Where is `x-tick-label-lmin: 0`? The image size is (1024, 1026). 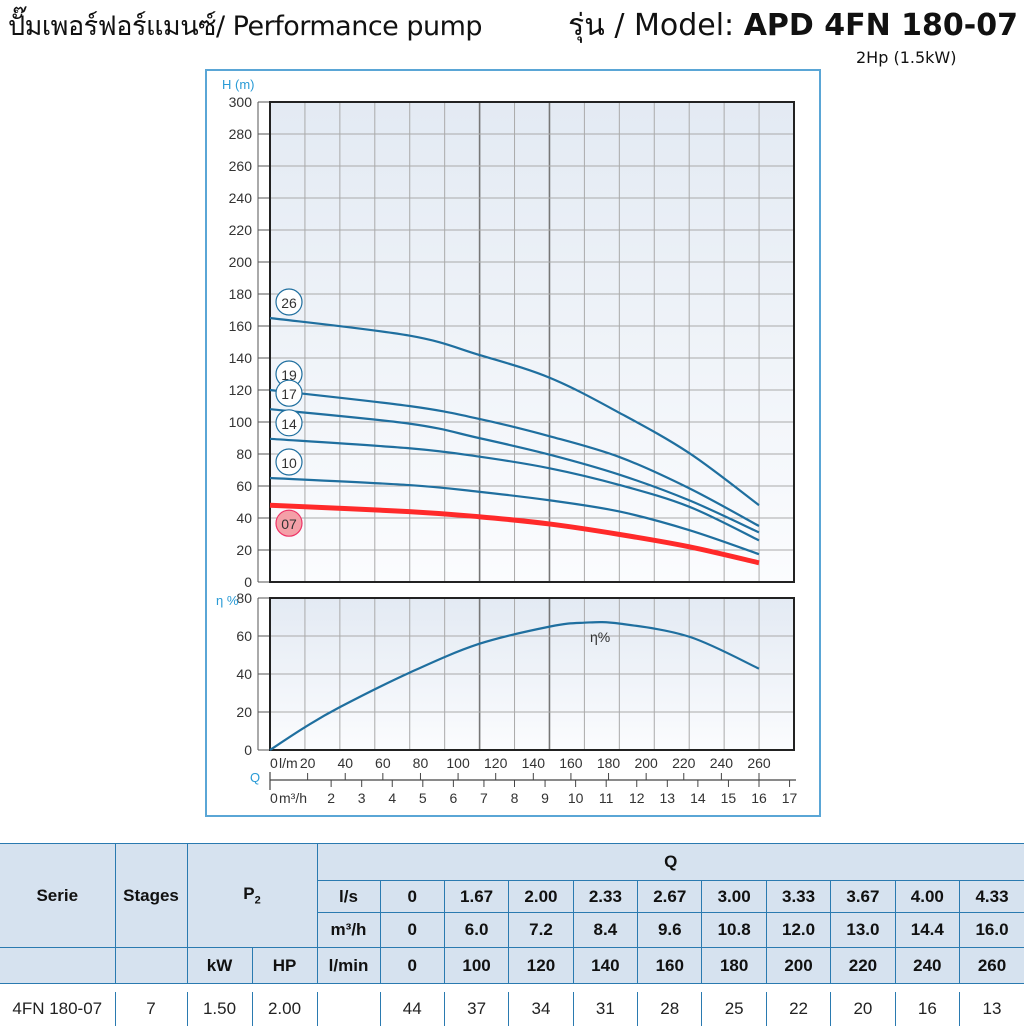
x-tick-label-lmin: 0 is located at coordinates (274, 763).